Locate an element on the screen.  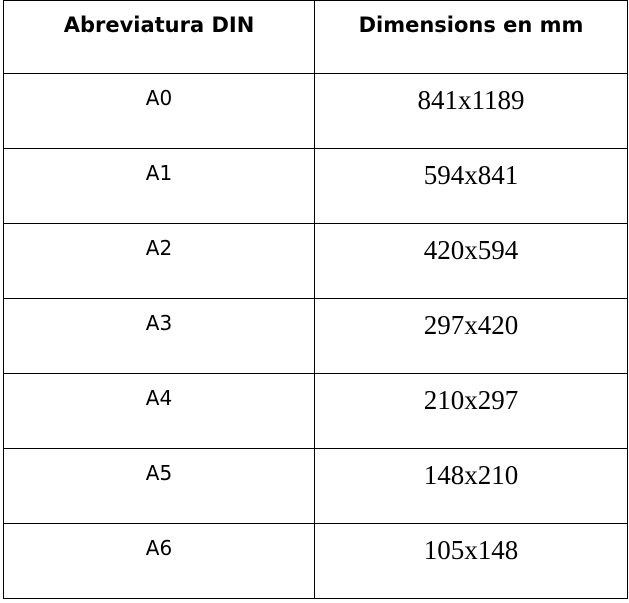
dimensions-cell: 148x210 is located at coordinates (471, 486).